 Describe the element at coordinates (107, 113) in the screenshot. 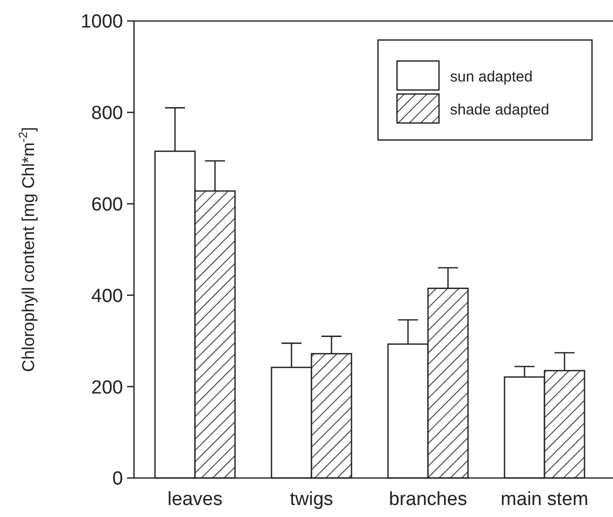

I see `y-tick-label: 800` at that location.